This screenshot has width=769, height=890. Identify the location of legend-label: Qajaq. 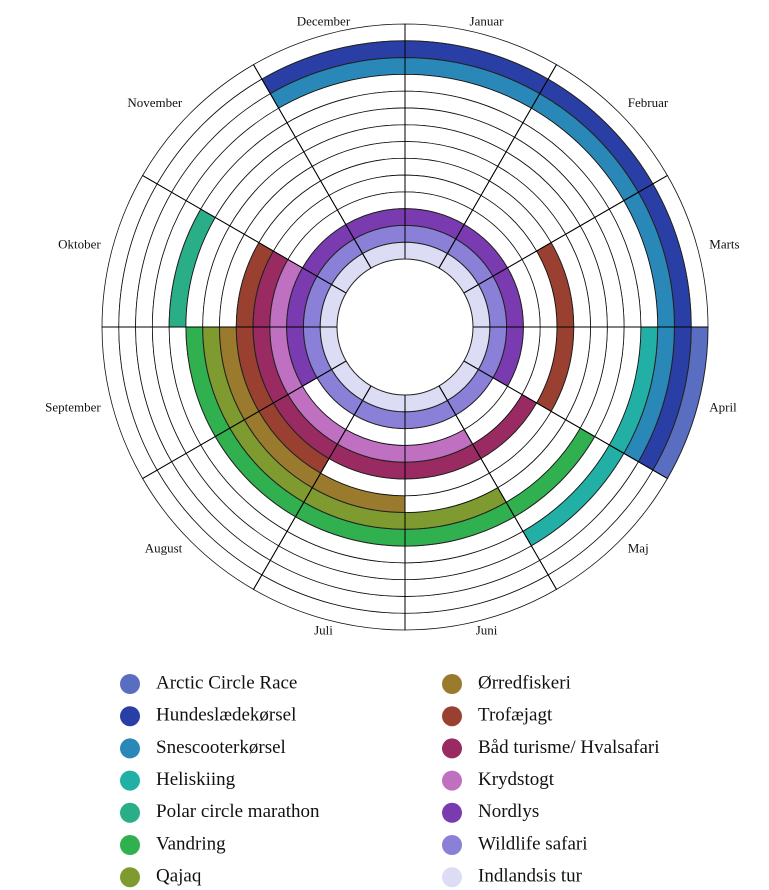
(179, 876).